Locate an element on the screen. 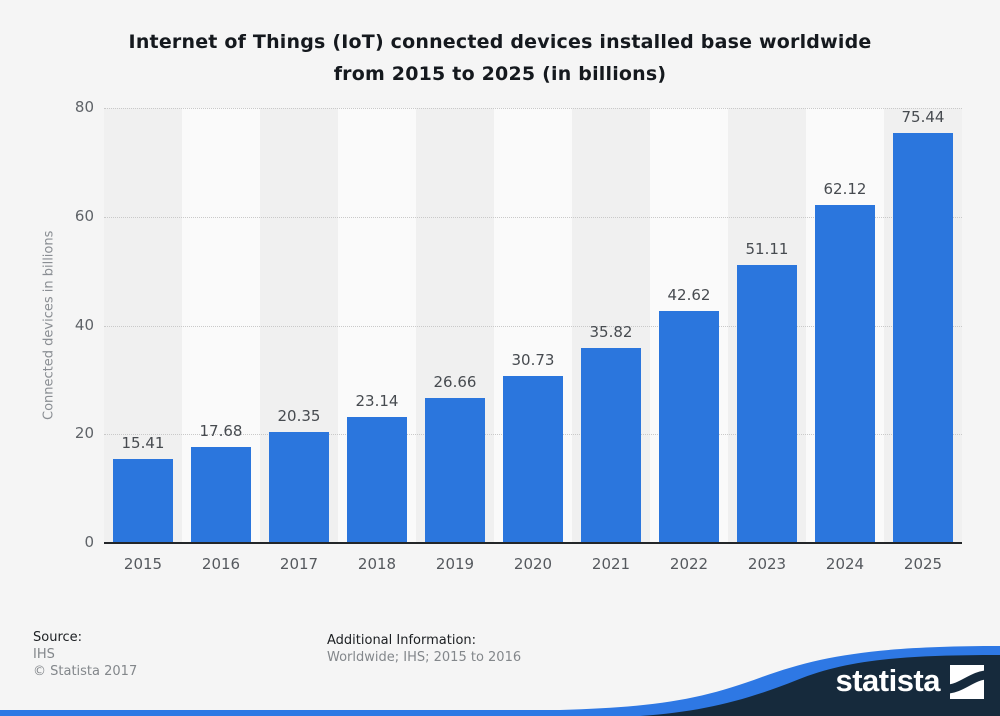 The width and height of the screenshot is (1000, 716). bar-2024 is located at coordinates (845, 374).